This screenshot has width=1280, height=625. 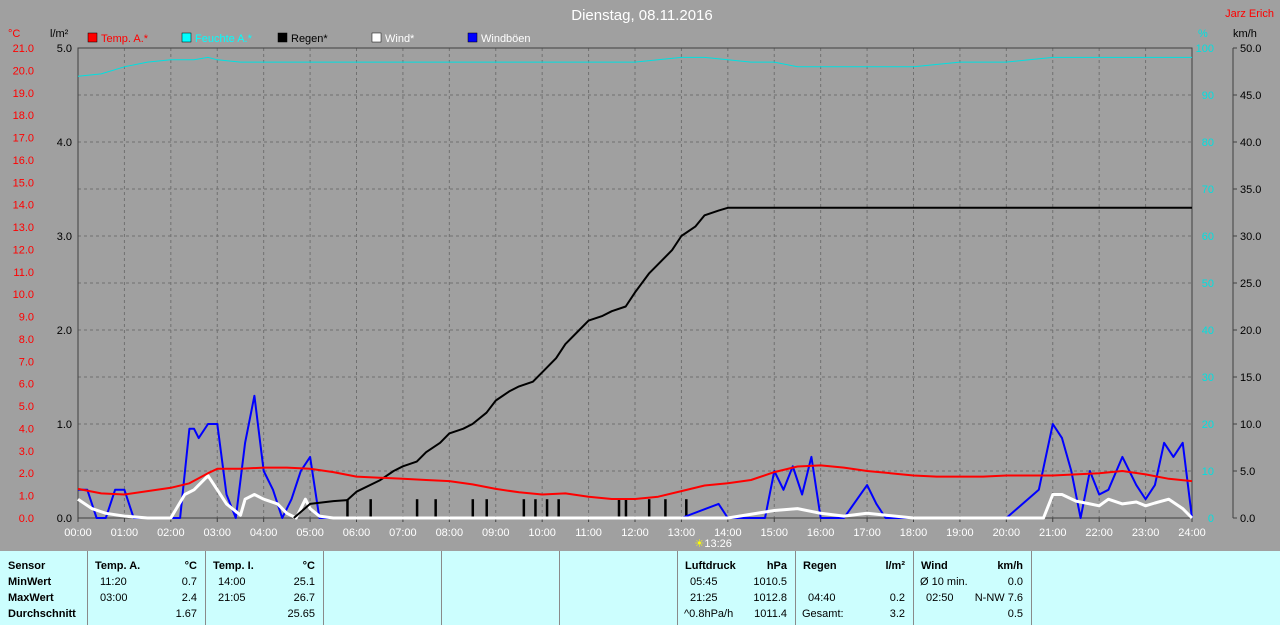 What do you see at coordinates (699, 544) in the screenshot?
I see `sun-icon: ☀` at bounding box center [699, 544].